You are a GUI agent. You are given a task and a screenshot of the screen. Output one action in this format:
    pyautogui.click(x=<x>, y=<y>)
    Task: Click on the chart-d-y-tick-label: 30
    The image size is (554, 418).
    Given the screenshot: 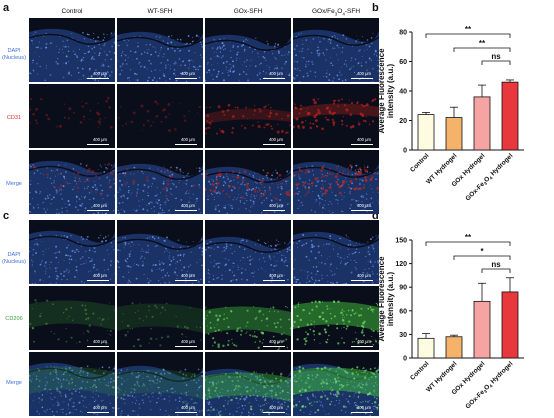 What is the action you would take?
    pyautogui.click(x=403, y=335)
    